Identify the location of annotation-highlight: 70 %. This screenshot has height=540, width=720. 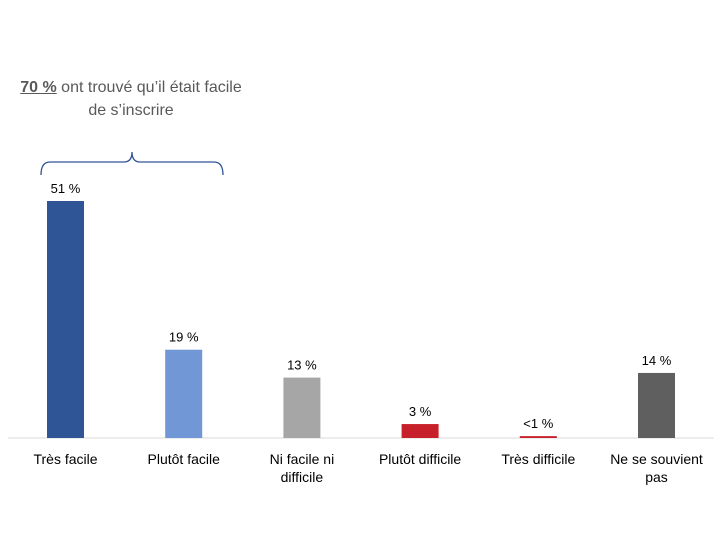
(38, 87).